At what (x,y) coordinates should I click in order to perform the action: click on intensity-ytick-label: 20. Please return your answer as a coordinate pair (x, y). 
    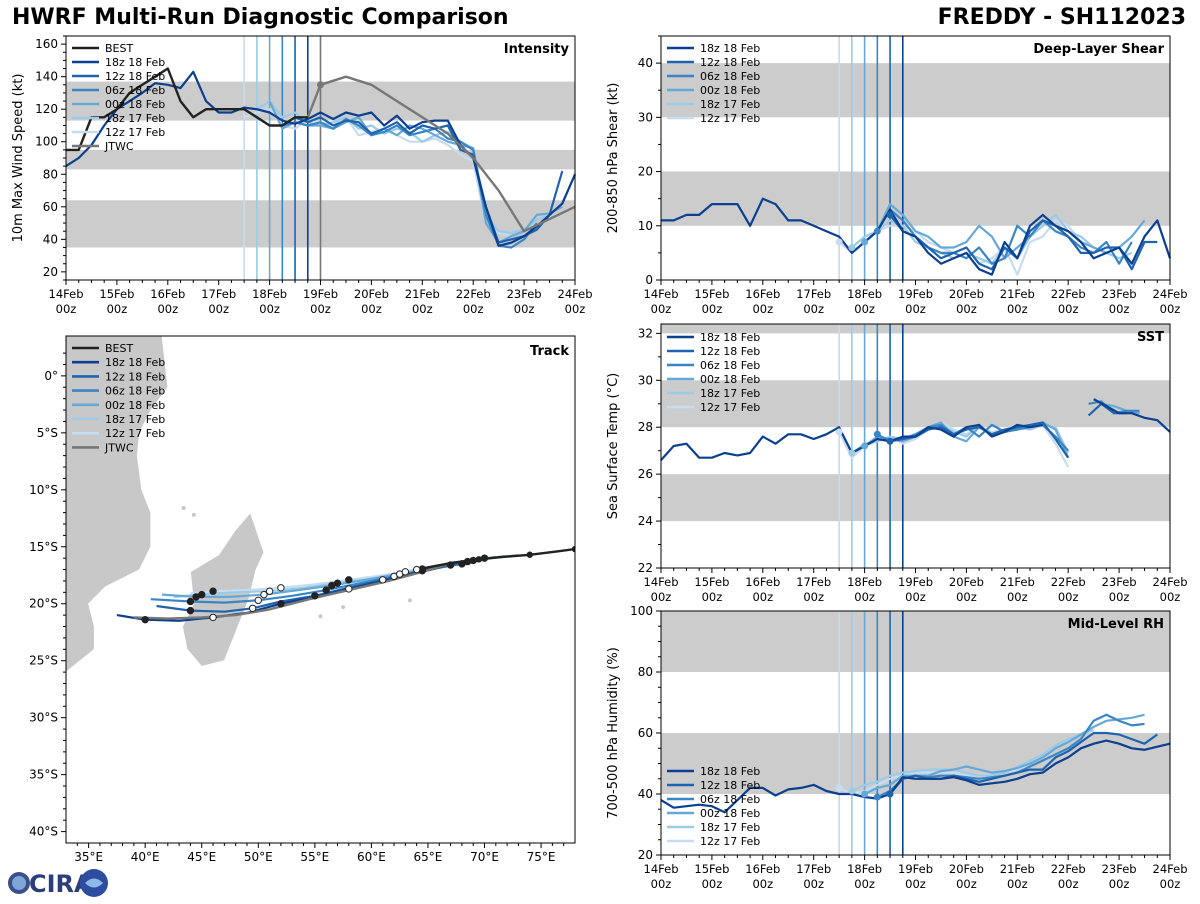
    Looking at the image, I should click on (50, 272).